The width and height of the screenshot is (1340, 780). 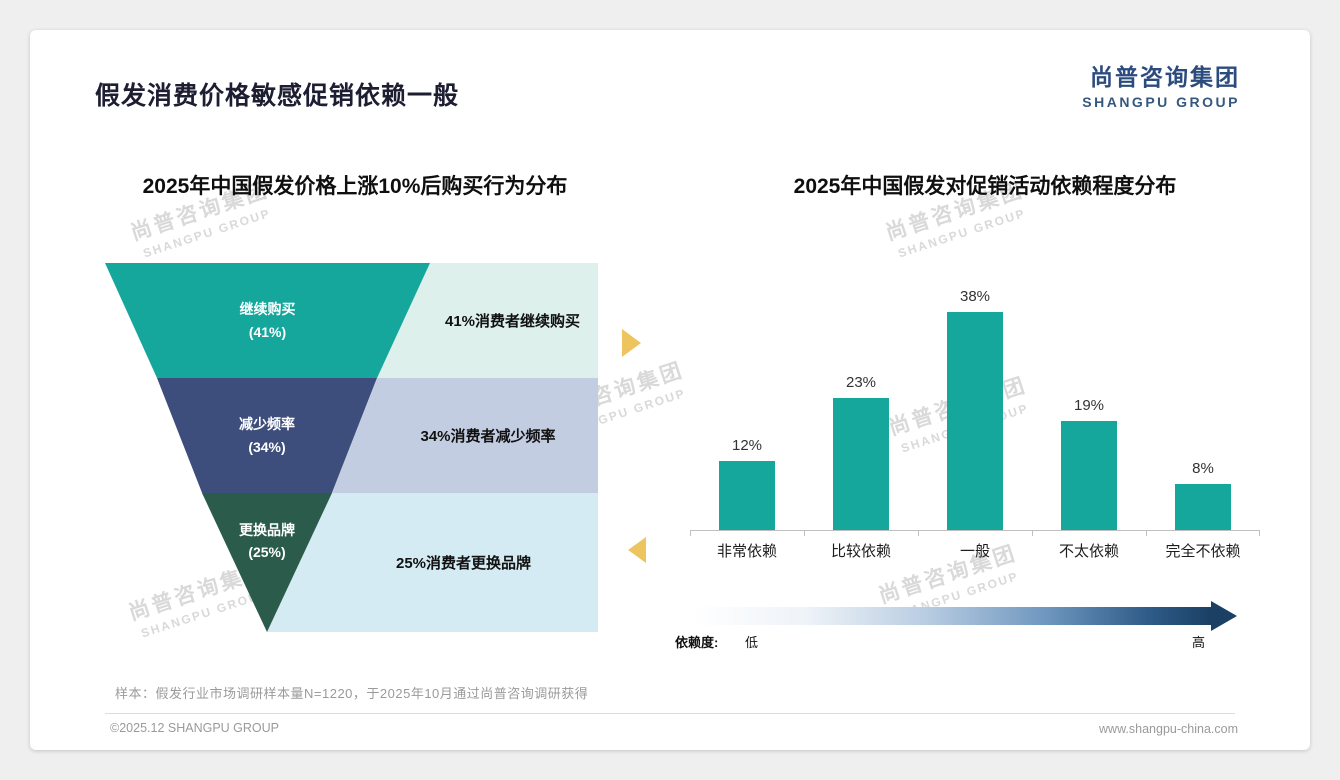 What do you see at coordinates (1089, 405) in the screenshot?
I see `bar-value-label: 19%` at bounding box center [1089, 405].